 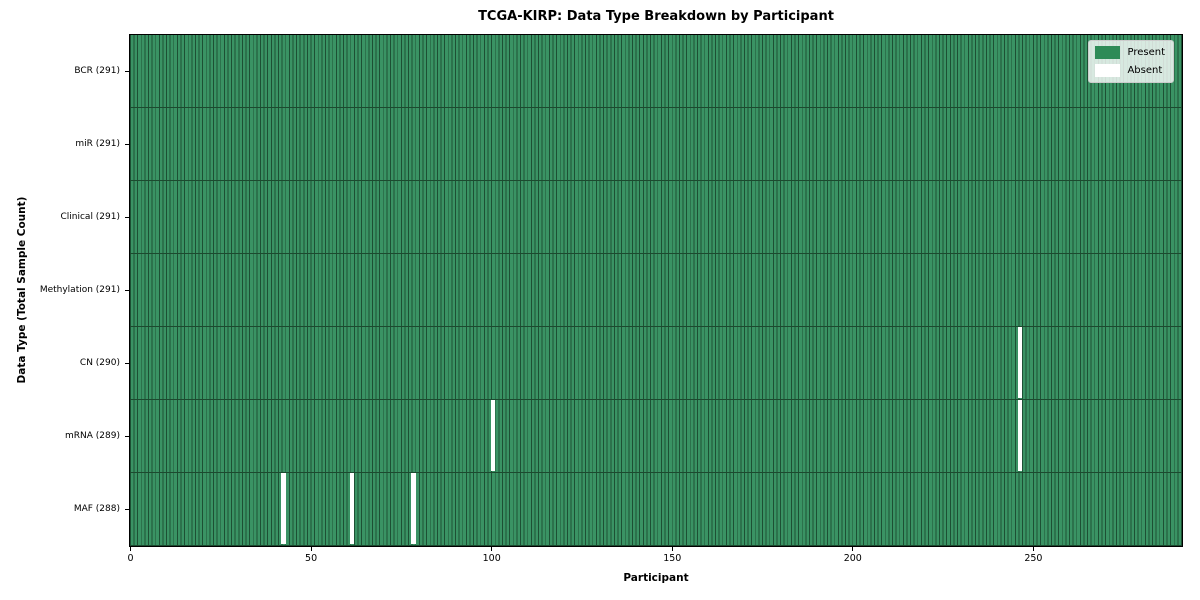 I want to click on heatmap-row-mir, so click(x=656, y=144).